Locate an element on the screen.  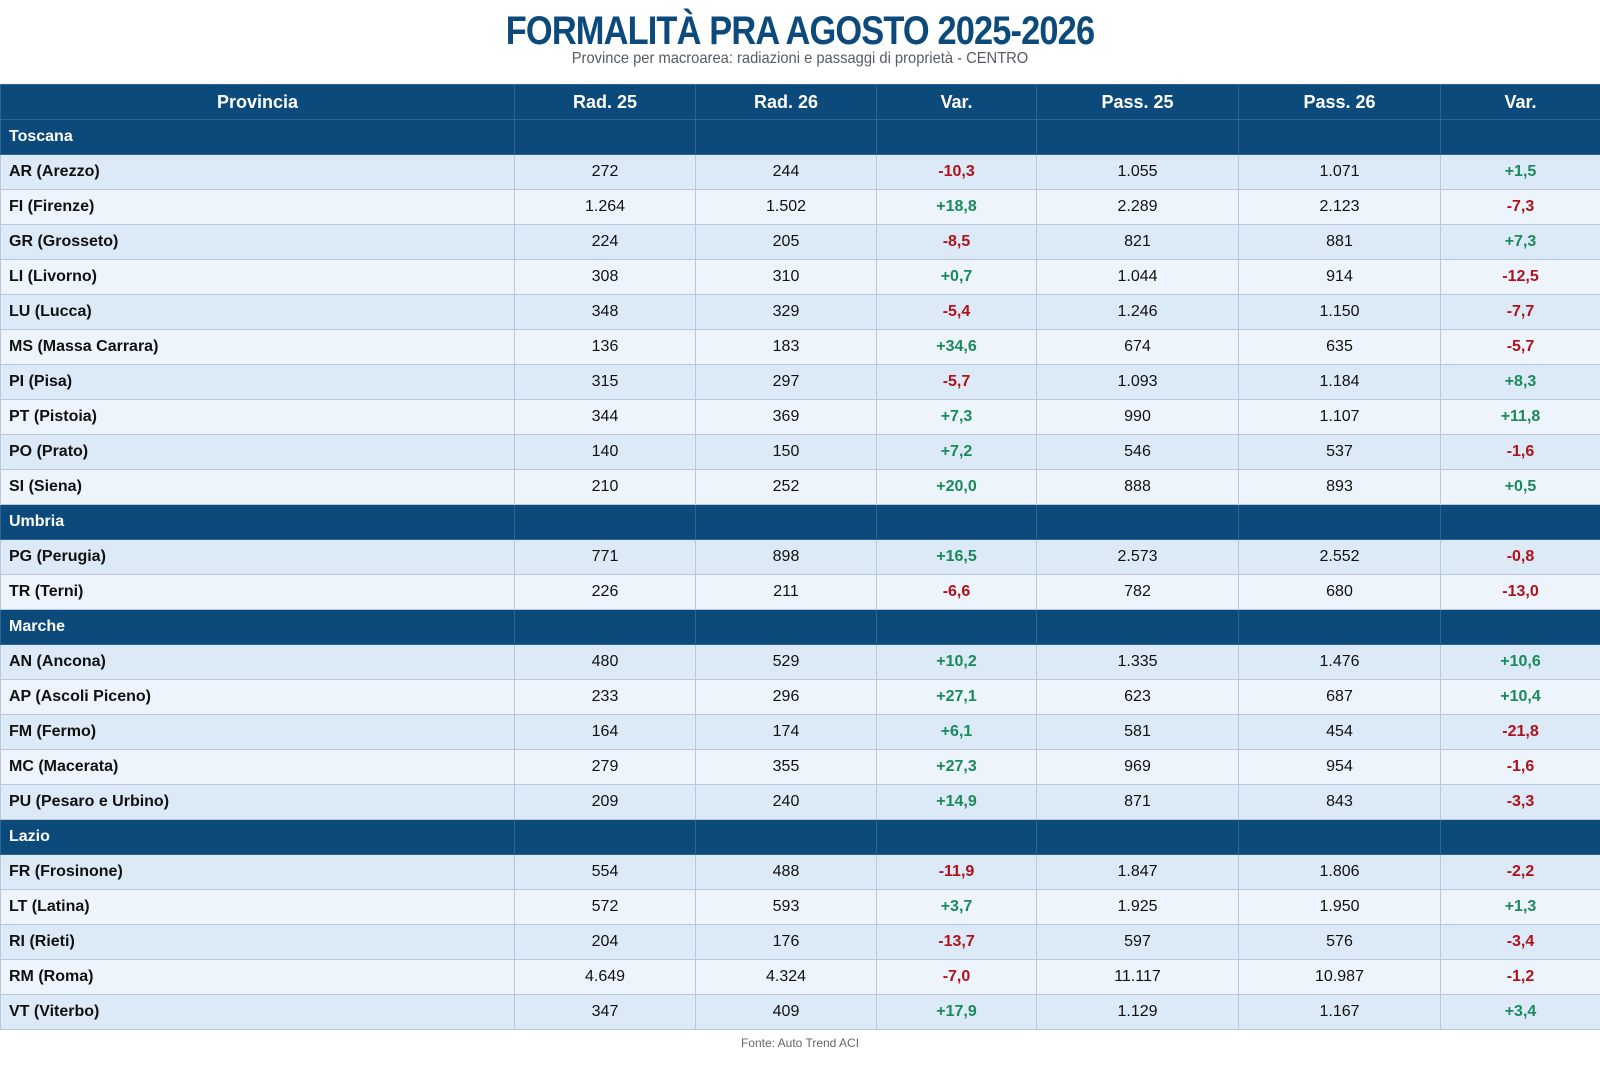
var-rad-cell: +6,1 is located at coordinates (956, 732).